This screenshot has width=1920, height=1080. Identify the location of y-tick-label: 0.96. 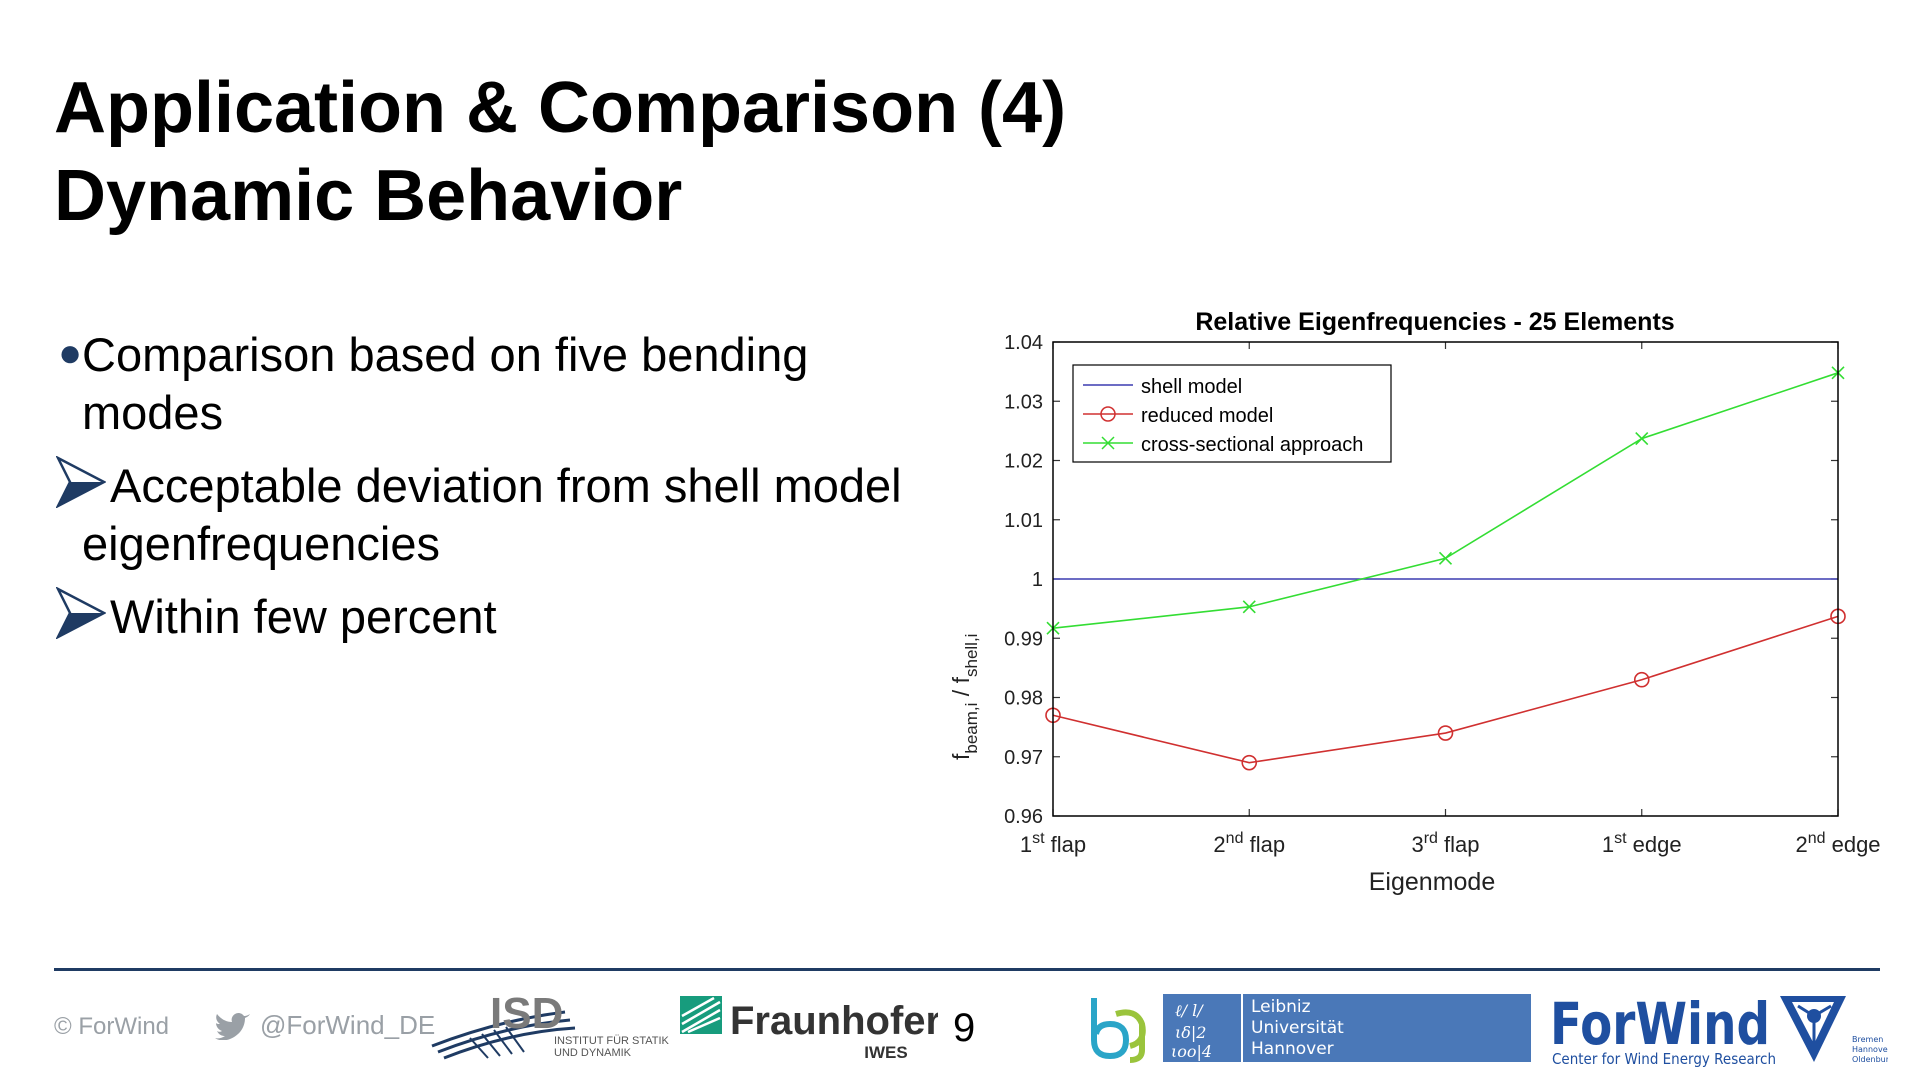
(1023, 817).